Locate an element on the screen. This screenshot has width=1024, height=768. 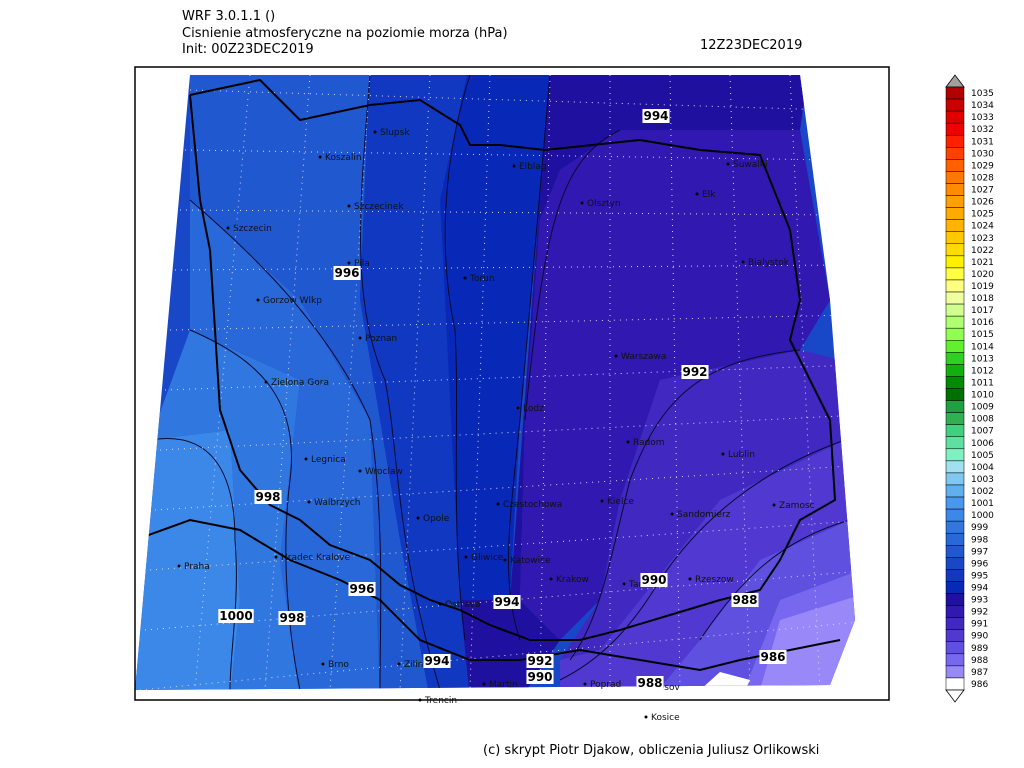
colorbar-label: 1017 is located at coordinates (982, 311).